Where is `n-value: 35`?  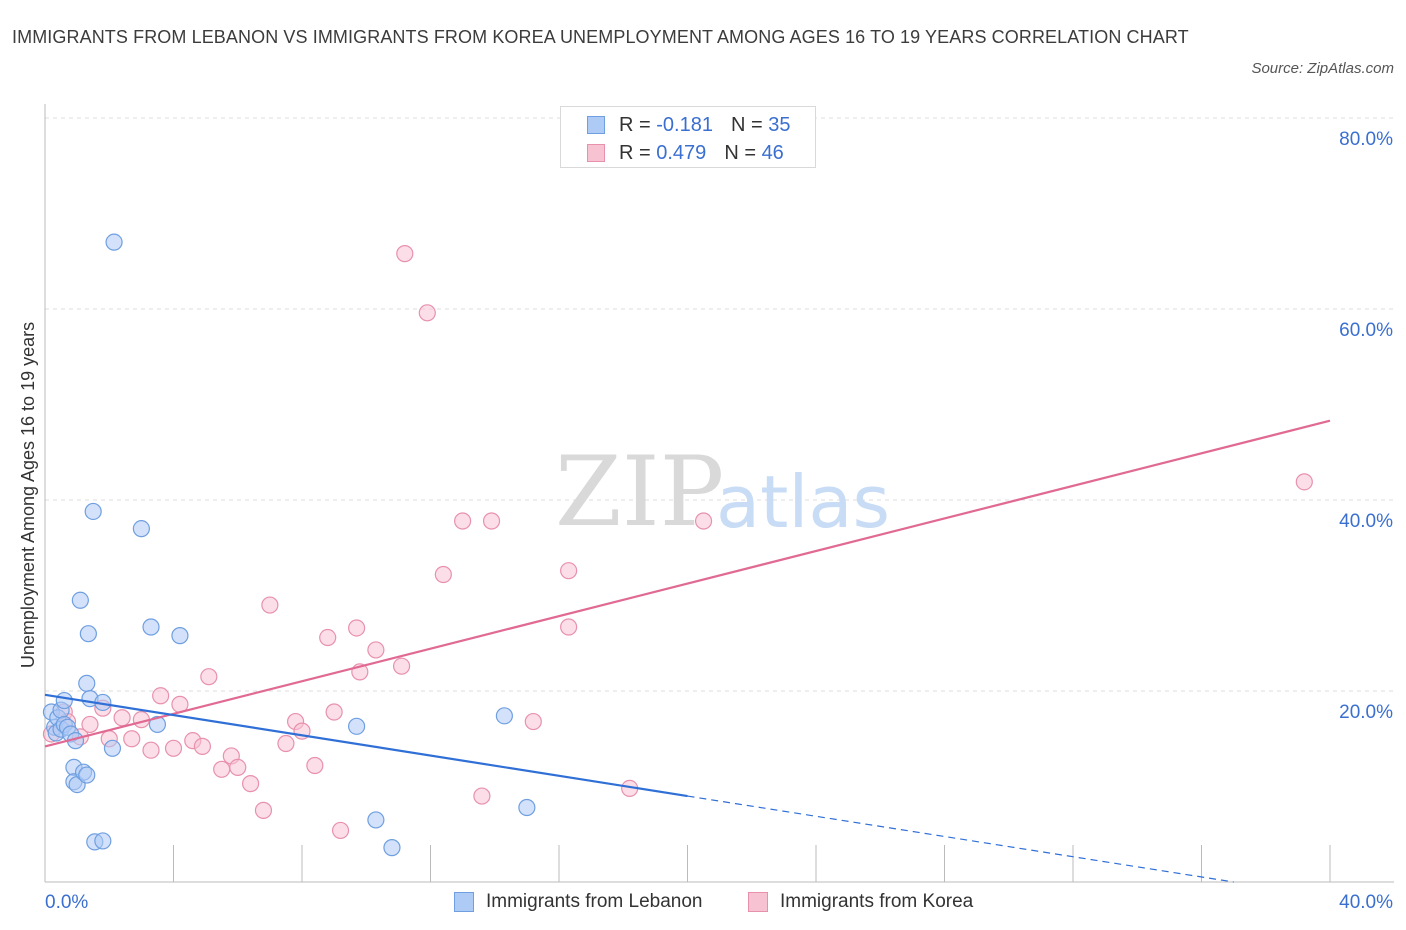 n-value: 35 is located at coordinates (779, 124).